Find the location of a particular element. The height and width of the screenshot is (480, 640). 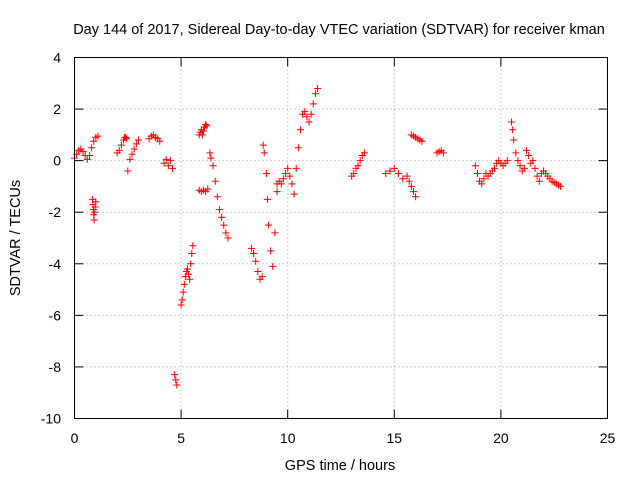

y-tick-label: -6 is located at coordinates (55, 315).